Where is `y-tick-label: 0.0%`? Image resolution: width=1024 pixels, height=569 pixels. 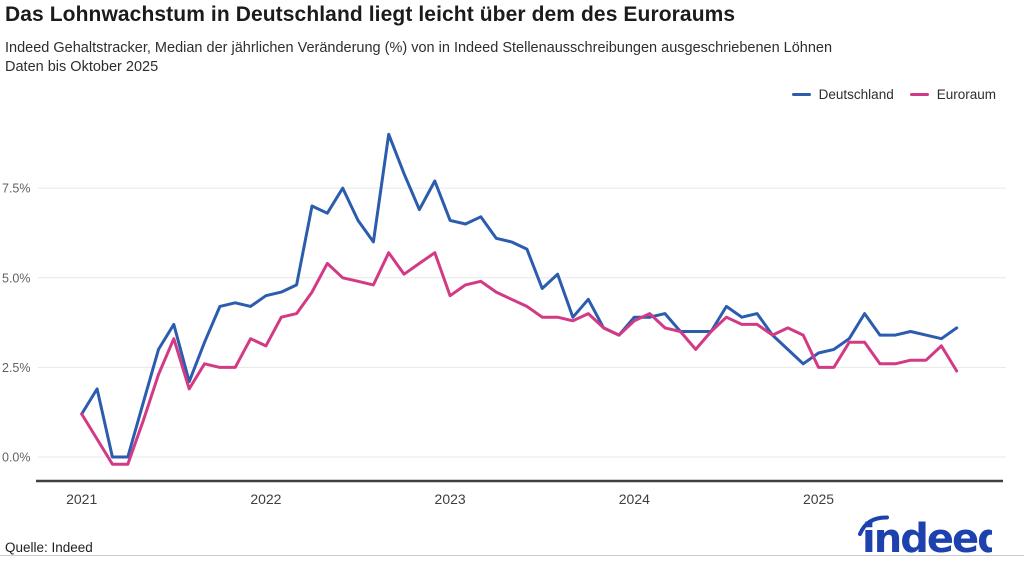
y-tick-label: 0.0% is located at coordinates (16, 458).